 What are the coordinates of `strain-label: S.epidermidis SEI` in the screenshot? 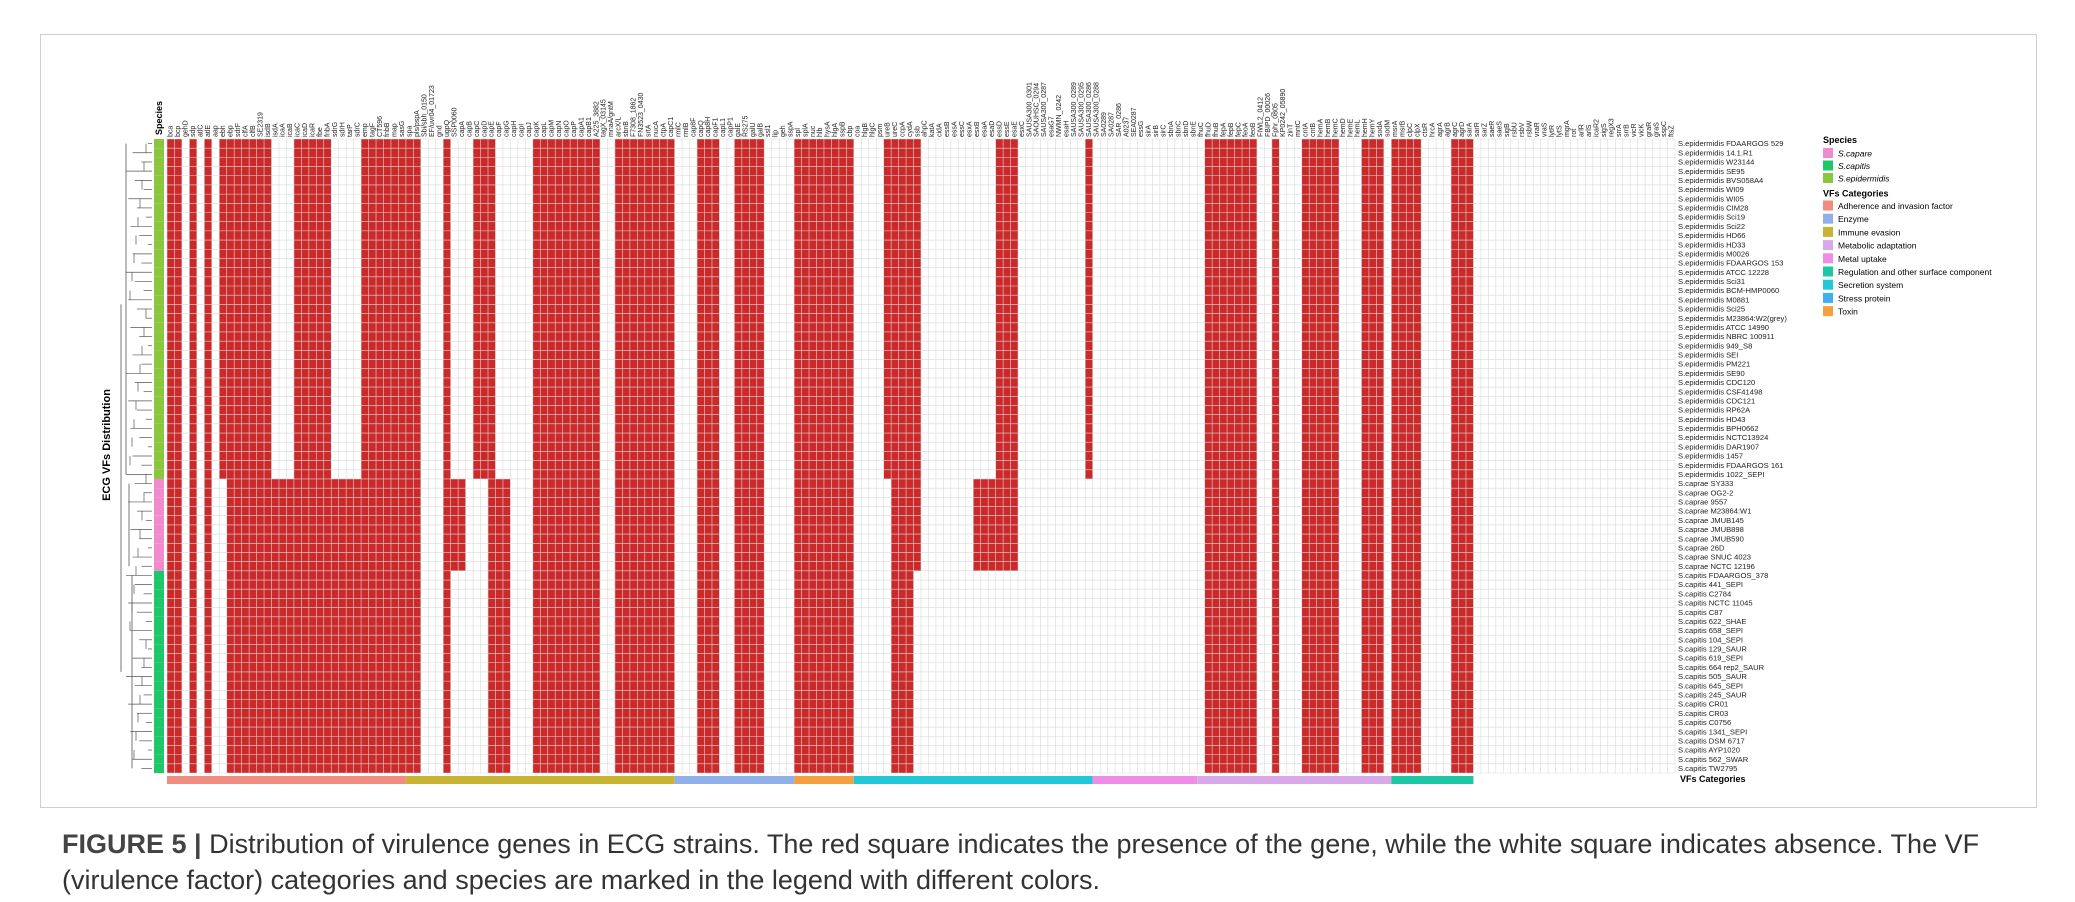 It's located at (1708, 355).